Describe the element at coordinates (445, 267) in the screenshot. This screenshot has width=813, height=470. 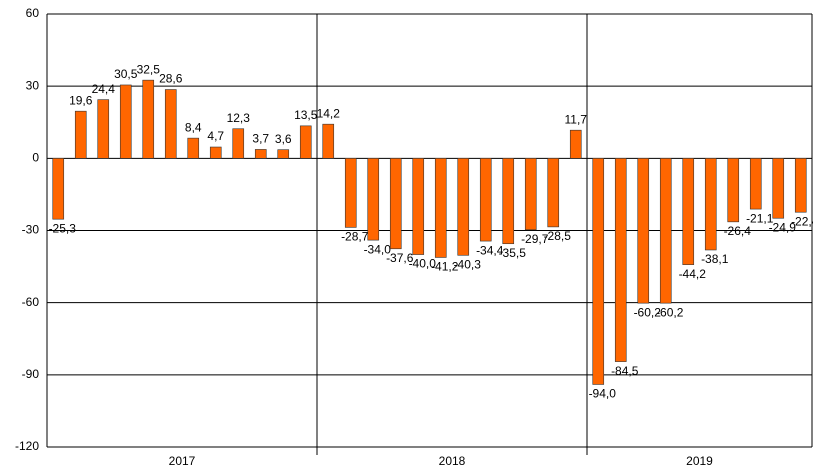
I see `value-label: -41,2` at that location.